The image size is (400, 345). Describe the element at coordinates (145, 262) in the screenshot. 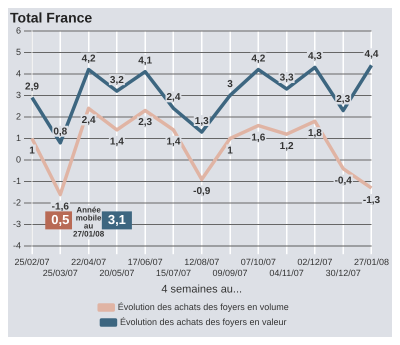

I see `x-tick-label: 17/06/07` at that location.